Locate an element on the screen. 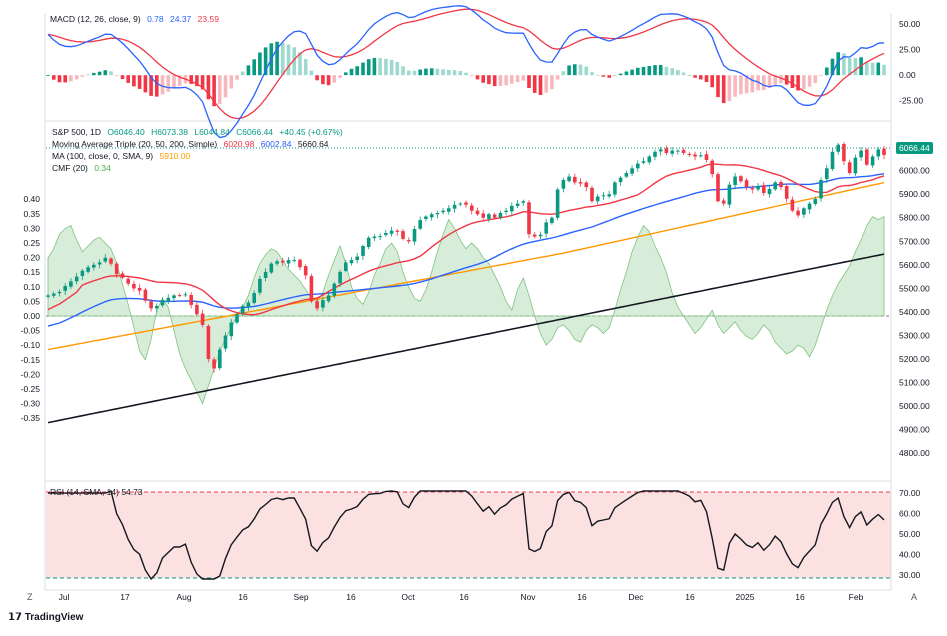 This screenshot has height=636, width=947. price-axis-tick: 5700.00 is located at coordinates (914, 241).